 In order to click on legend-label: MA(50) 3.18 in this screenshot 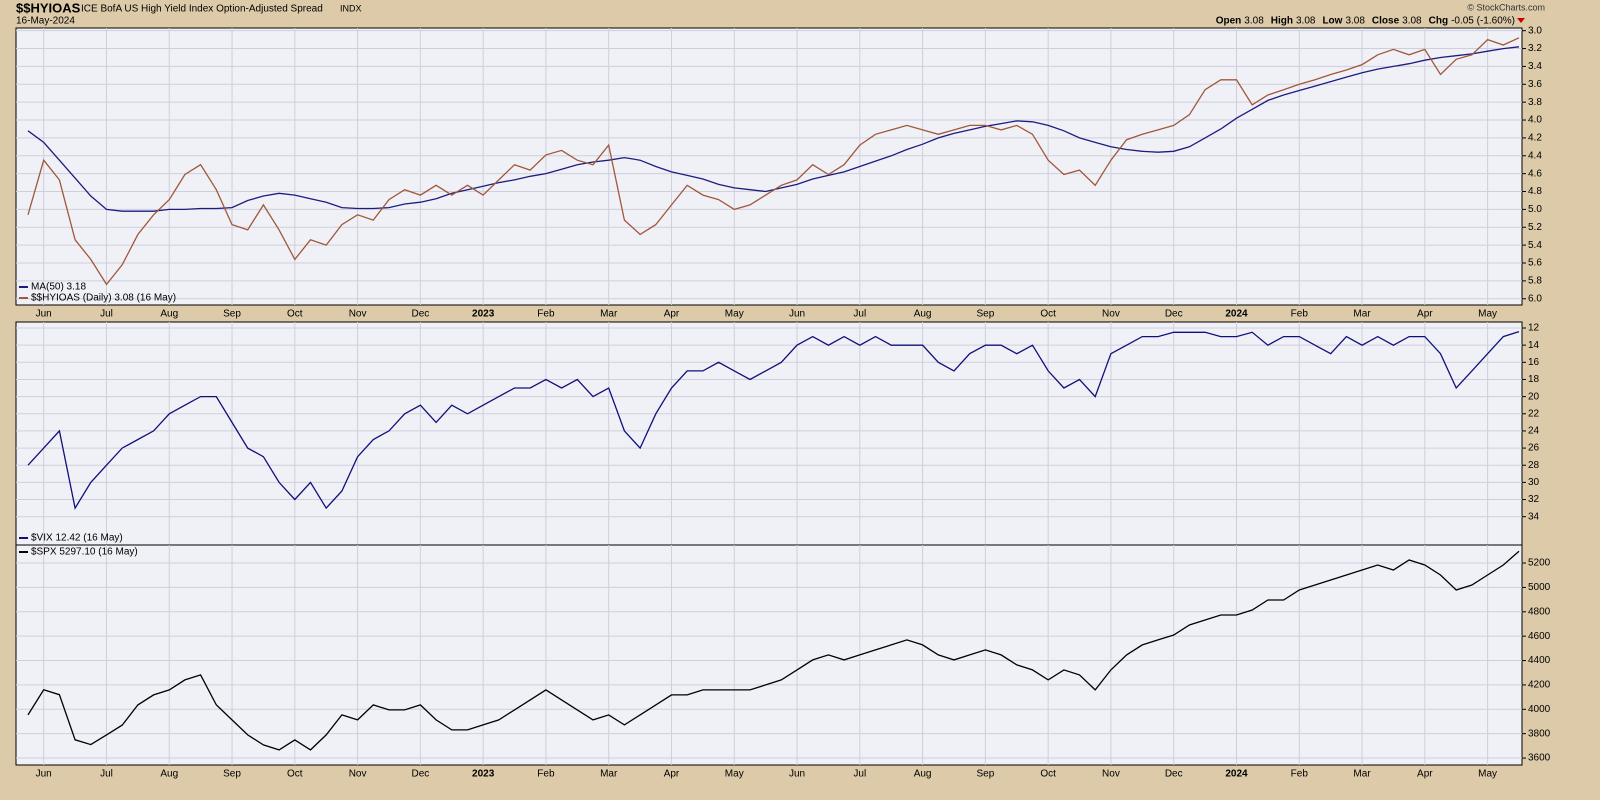, I will do `click(58, 287)`.